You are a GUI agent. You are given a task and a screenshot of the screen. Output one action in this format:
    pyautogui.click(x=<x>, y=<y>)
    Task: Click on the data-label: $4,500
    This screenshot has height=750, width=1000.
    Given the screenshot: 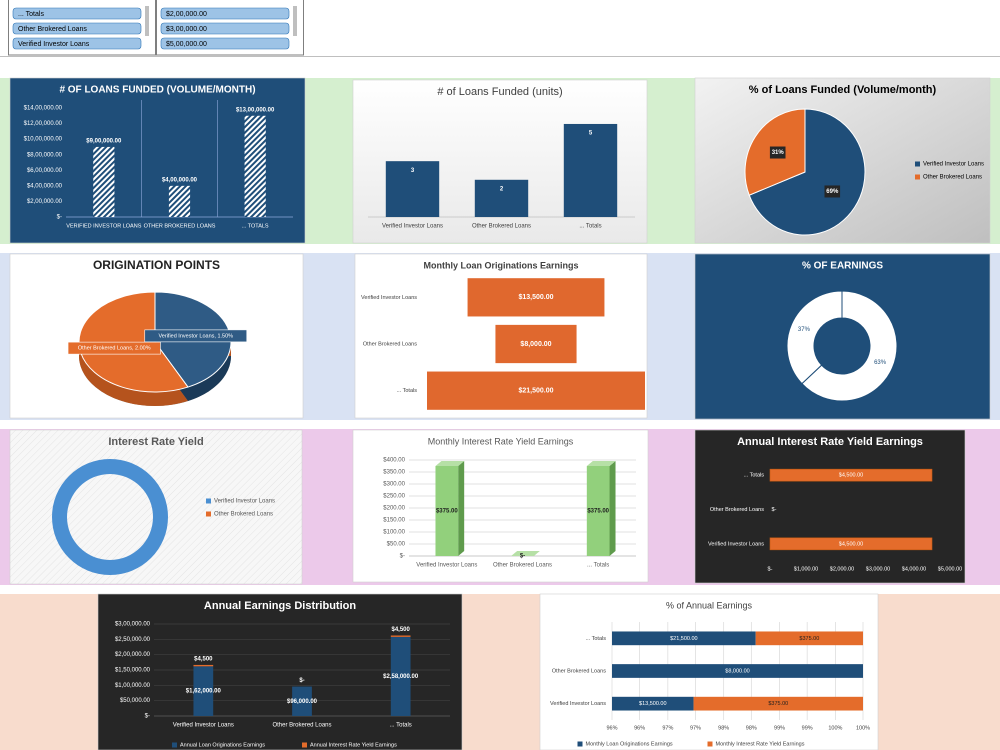 What is the action you would take?
    pyautogui.click(x=203, y=660)
    